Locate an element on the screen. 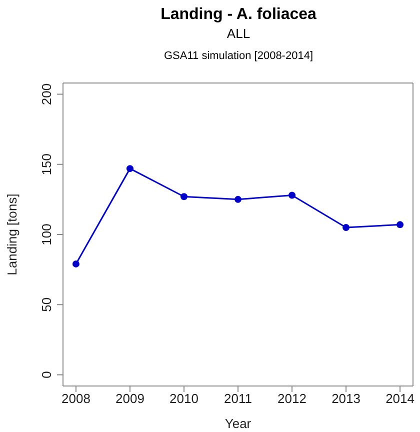 The image size is (420, 432). x-axis-title: Year is located at coordinates (238, 423).